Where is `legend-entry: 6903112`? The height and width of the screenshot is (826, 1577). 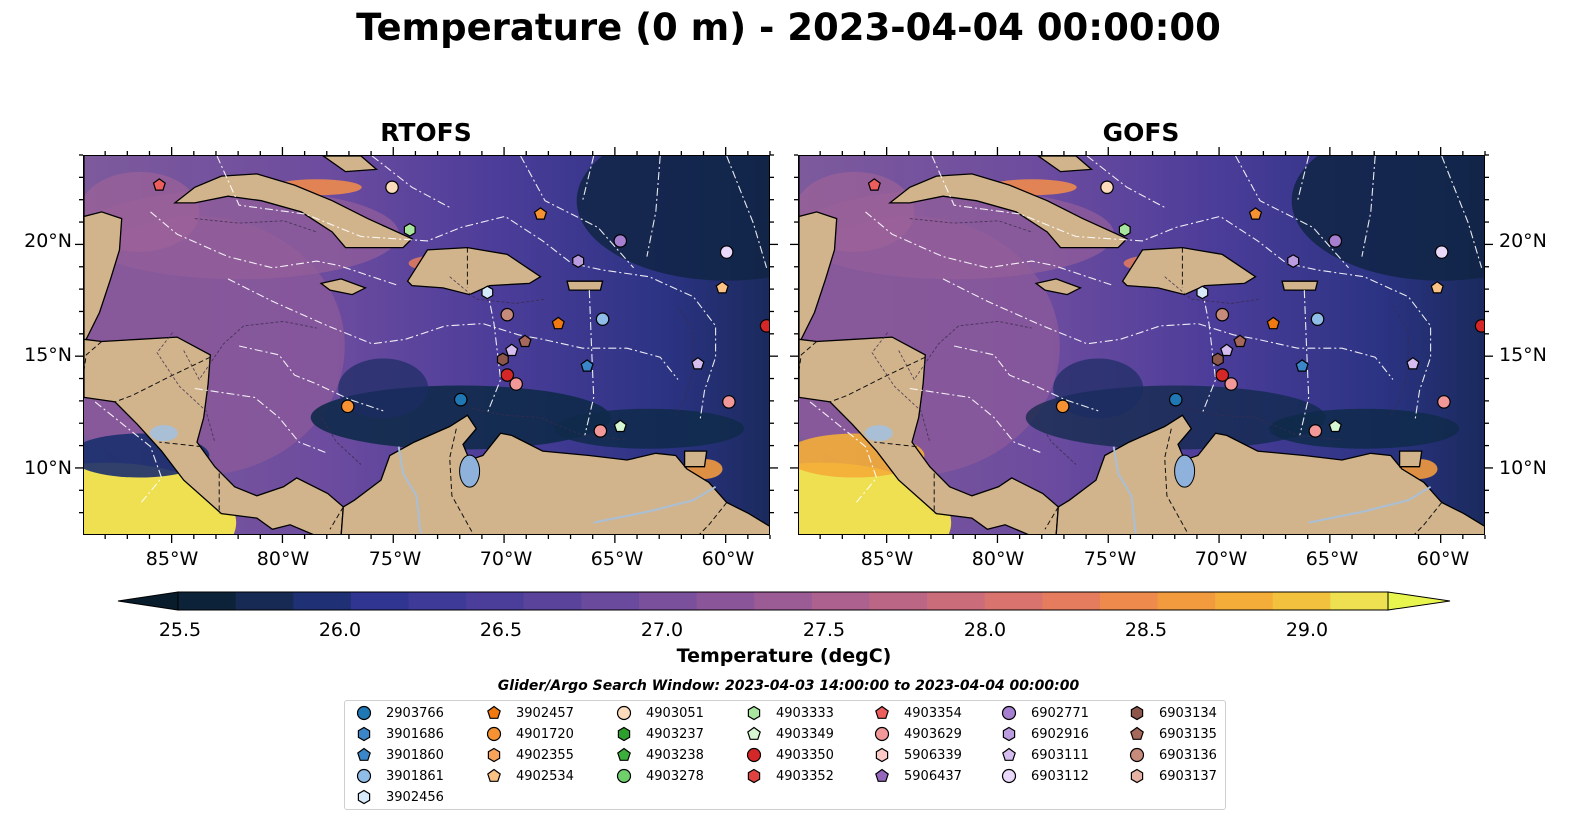
legend-entry: 6903112 is located at coordinates (1044, 776).